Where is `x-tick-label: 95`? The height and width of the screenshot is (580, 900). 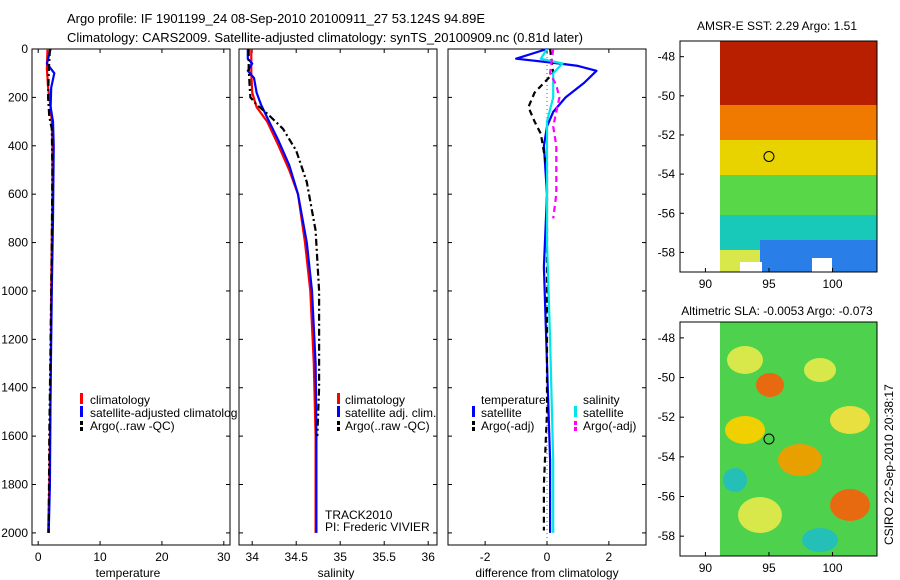 x-tick-label: 95 is located at coordinates (769, 284).